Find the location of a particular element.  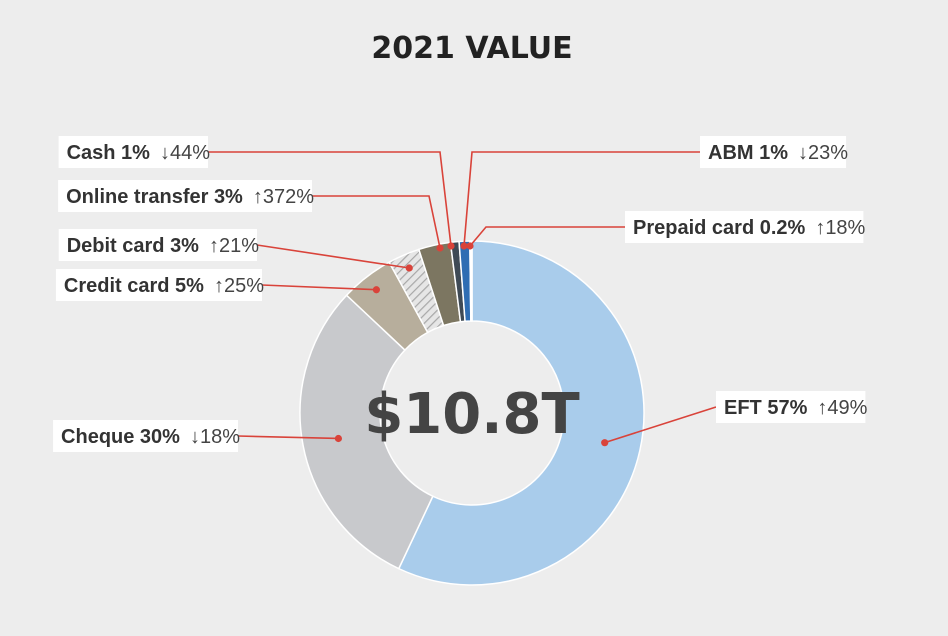

label-change: ↓23% is located at coordinates (823, 153).